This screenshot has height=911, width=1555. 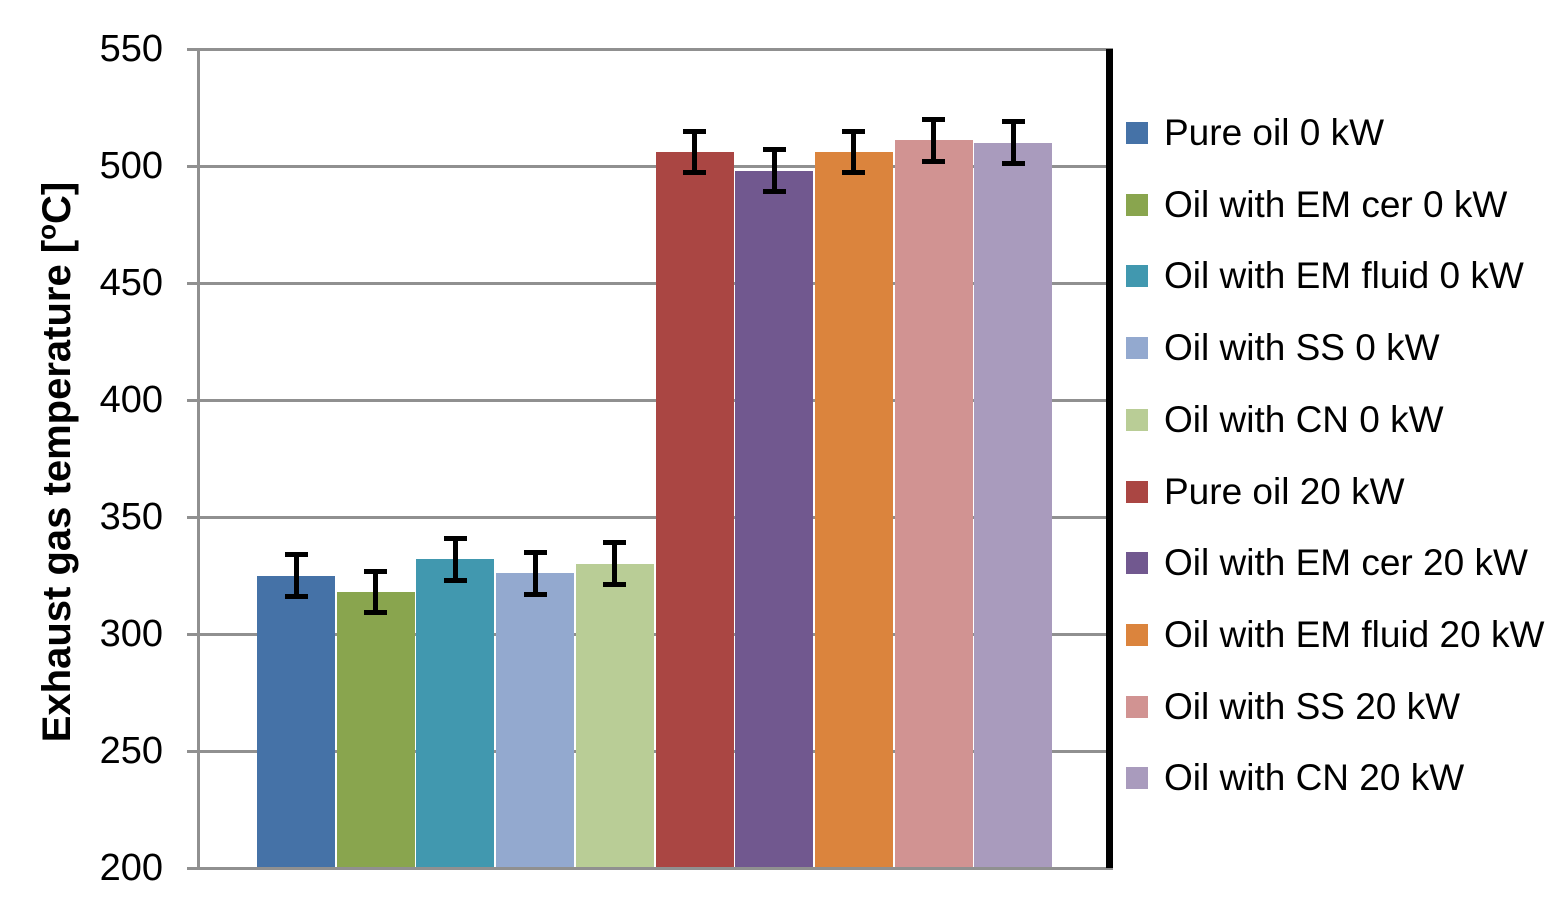 I want to click on y-tick-label: 200, so click(x=131, y=868).